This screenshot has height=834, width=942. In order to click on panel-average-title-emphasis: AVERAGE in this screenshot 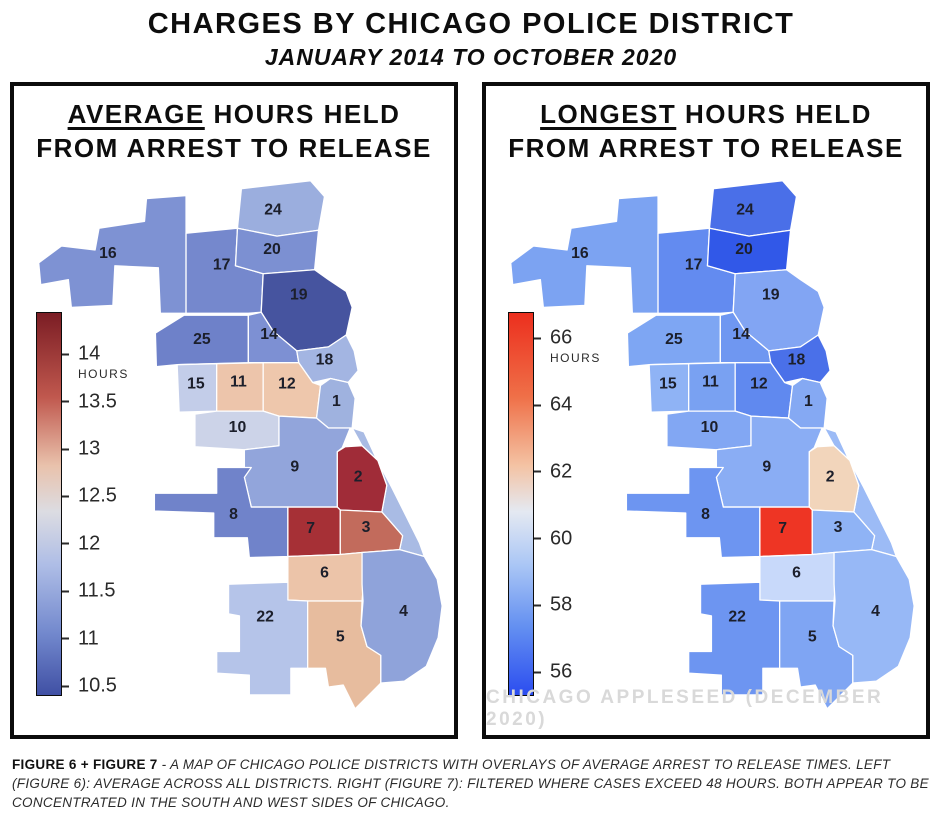, I will do `click(136, 114)`.